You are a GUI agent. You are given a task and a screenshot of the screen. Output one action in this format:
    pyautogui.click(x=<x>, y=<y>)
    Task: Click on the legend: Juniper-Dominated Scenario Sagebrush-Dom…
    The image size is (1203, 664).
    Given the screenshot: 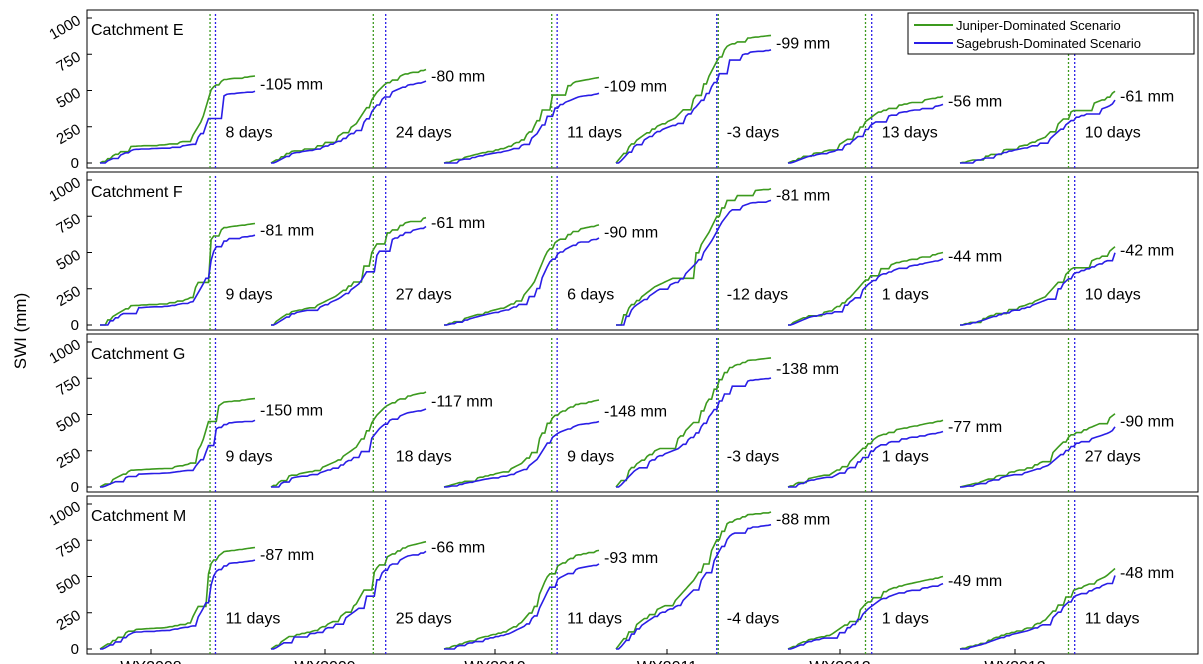 What is the action you would take?
    pyautogui.click(x=1051, y=33)
    